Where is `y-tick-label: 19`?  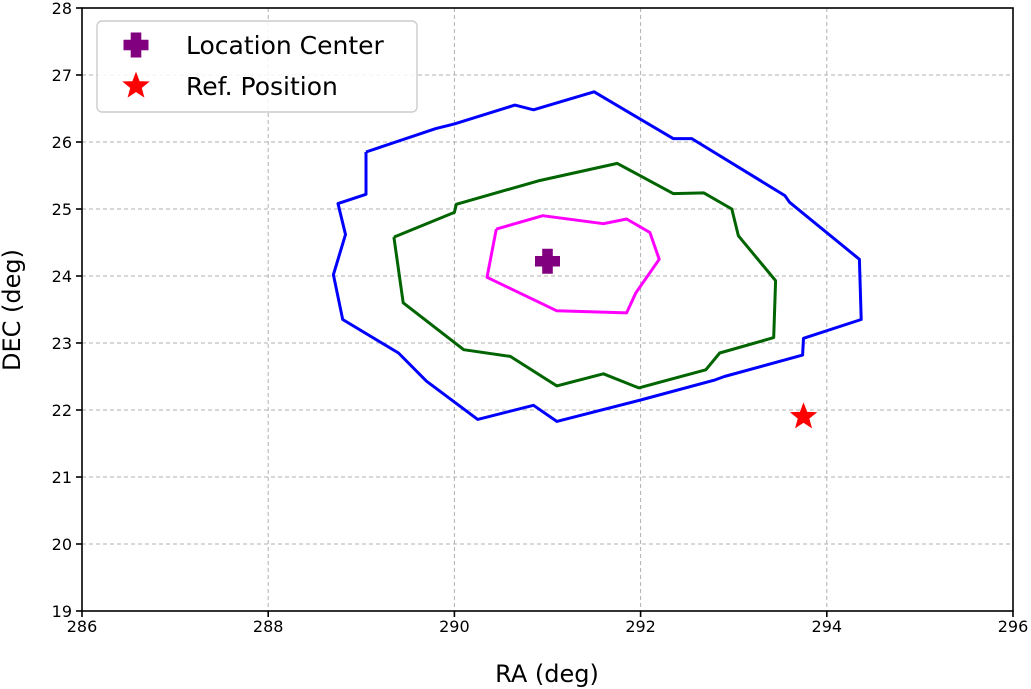 y-tick-label: 19 is located at coordinates (62, 611).